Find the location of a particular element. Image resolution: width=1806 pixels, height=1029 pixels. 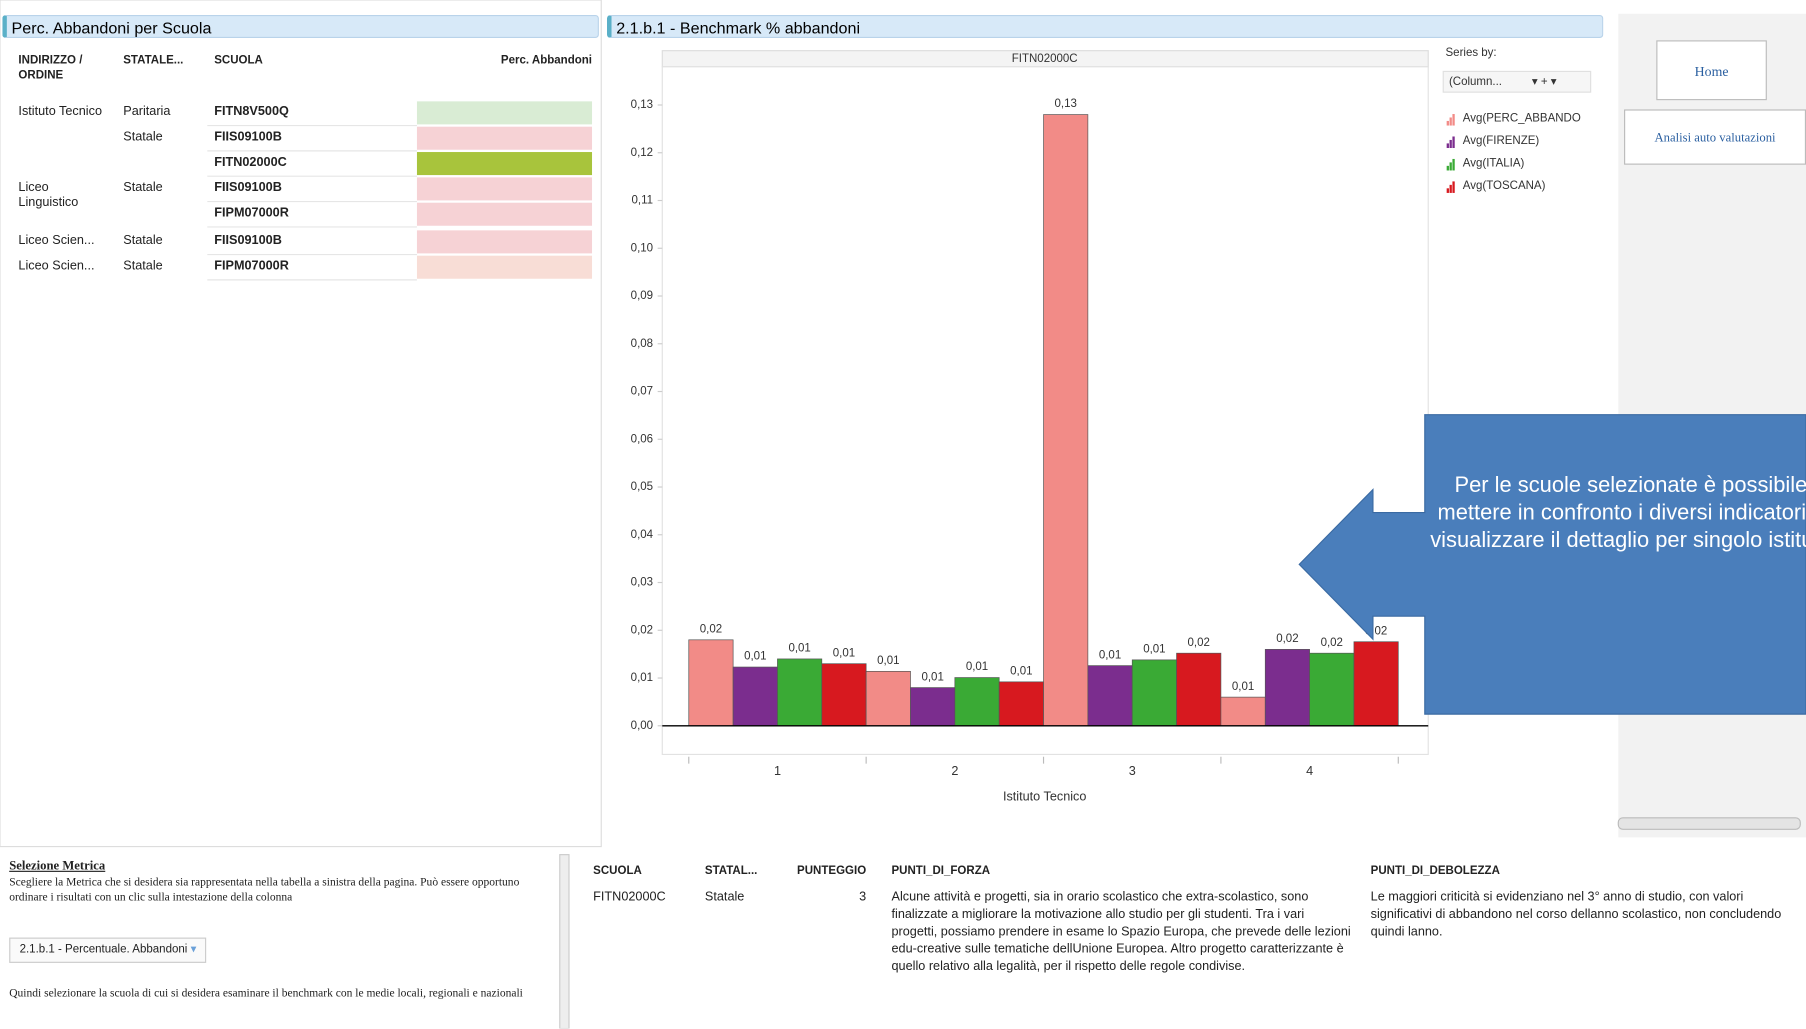

panel-title: Perc. Abbandoni per Scuola is located at coordinates (300, 26).